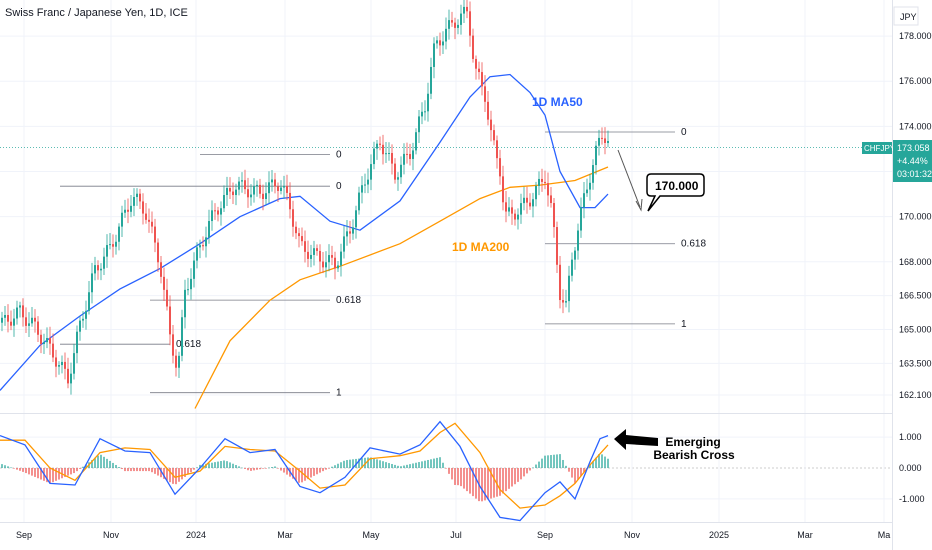  What do you see at coordinates (906, 16) in the screenshot?
I see `currency-box` at bounding box center [906, 16].